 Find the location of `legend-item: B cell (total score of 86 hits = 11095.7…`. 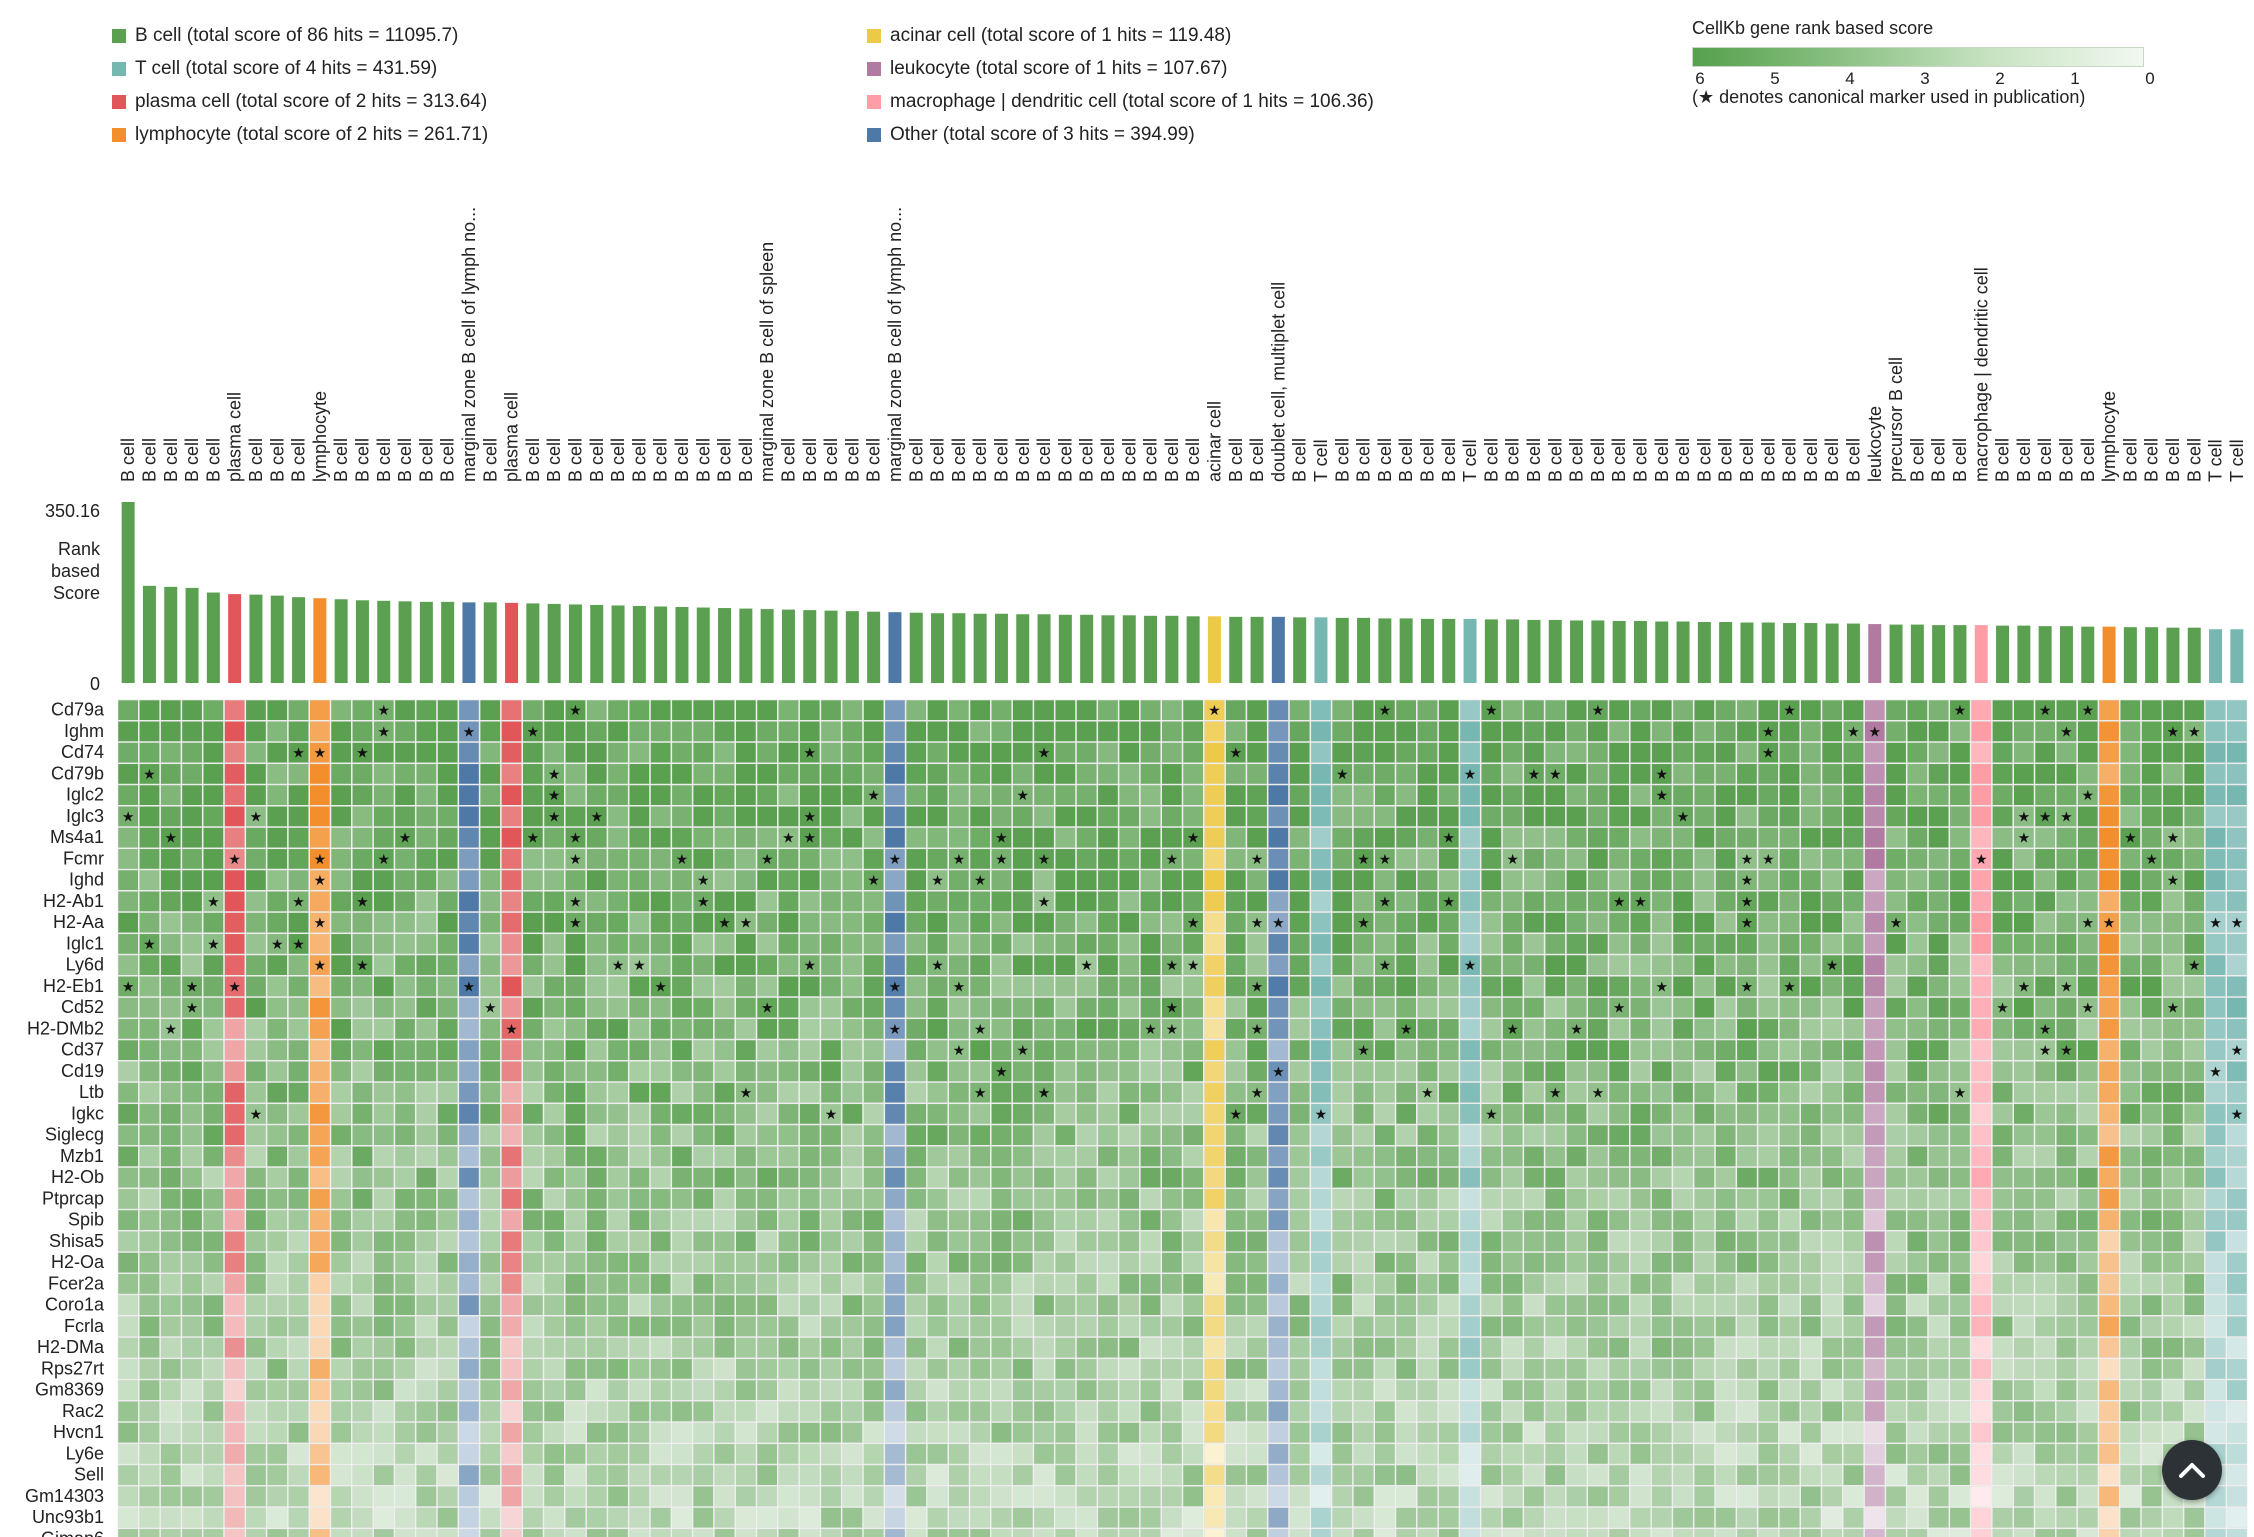

legend-item: B cell (total score of 86 hits = 11095.7… is located at coordinates (285, 36).